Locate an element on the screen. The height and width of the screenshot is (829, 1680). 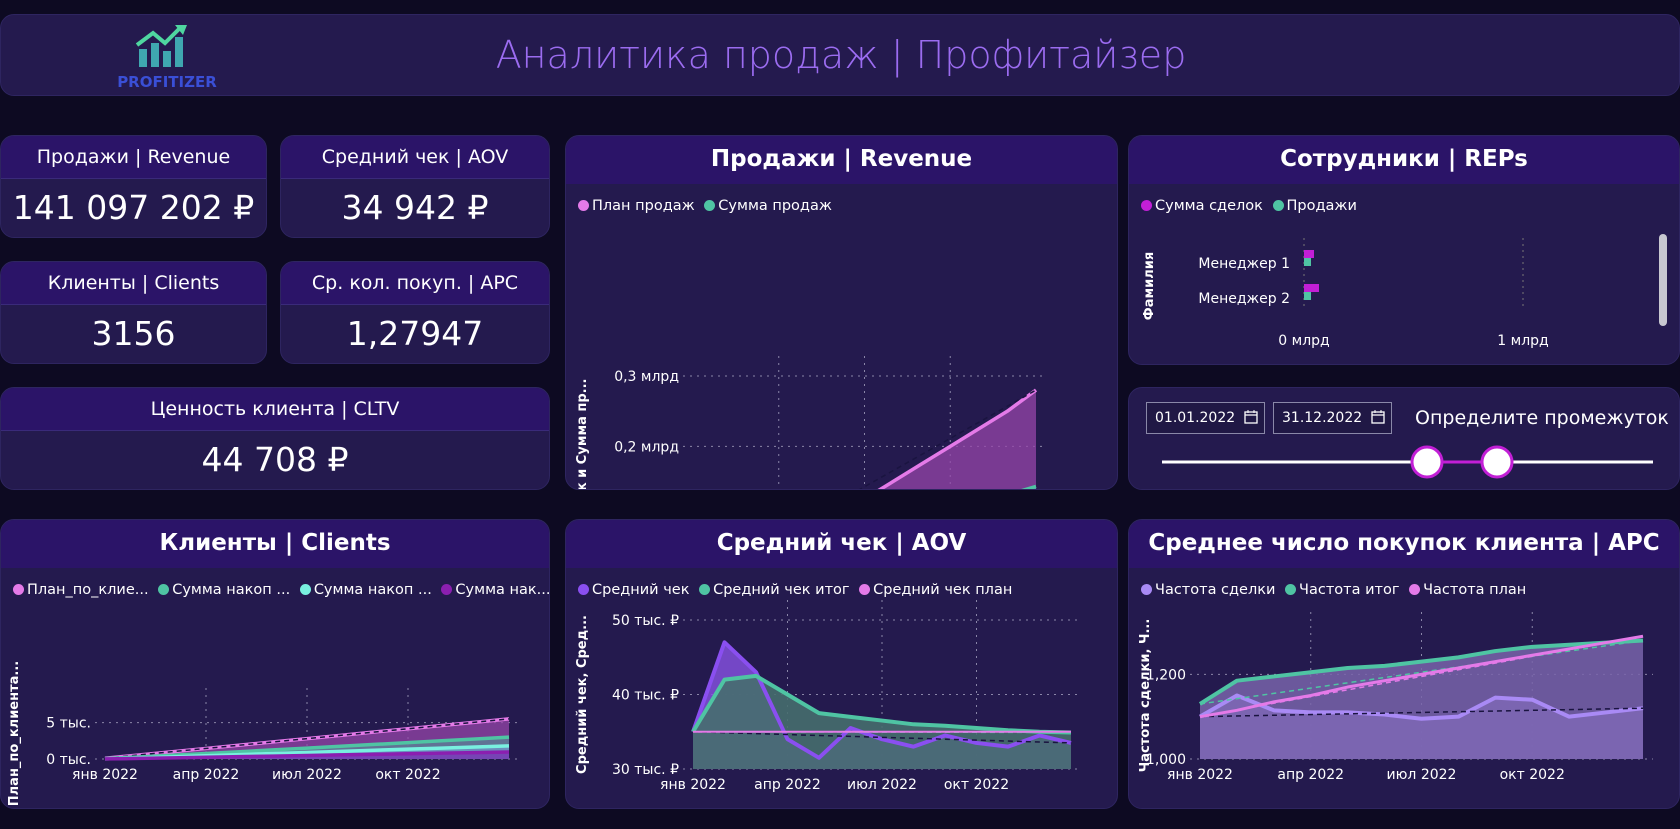
chart-legend: План продаж Сумма продаж is located at coordinates (707, 206).